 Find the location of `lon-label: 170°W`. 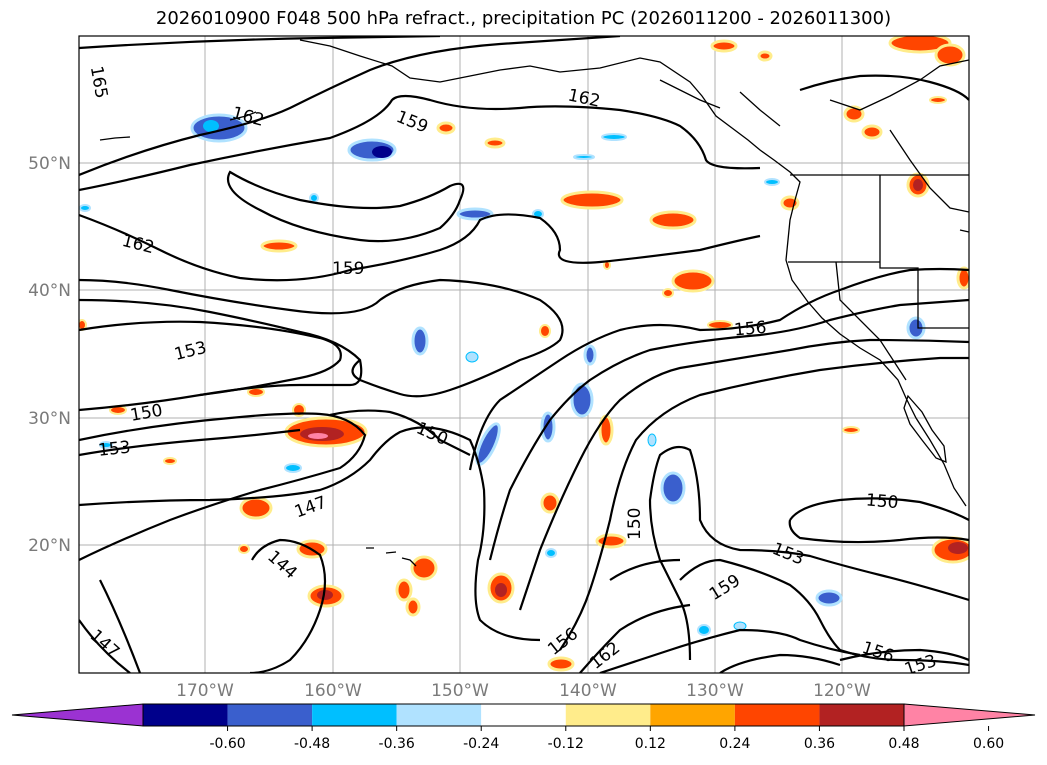

lon-label: 170°W is located at coordinates (205, 691).